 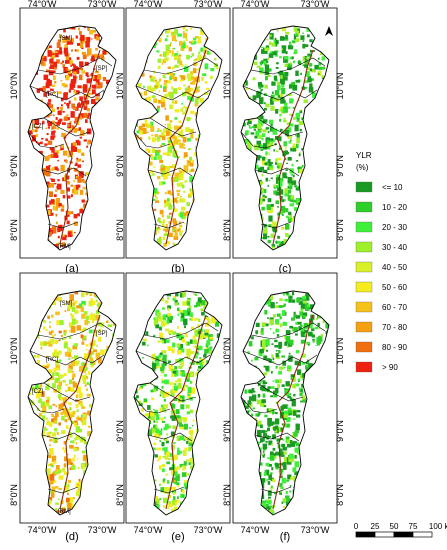 I want to click on legend-label: > 90, so click(x=390, y=367).